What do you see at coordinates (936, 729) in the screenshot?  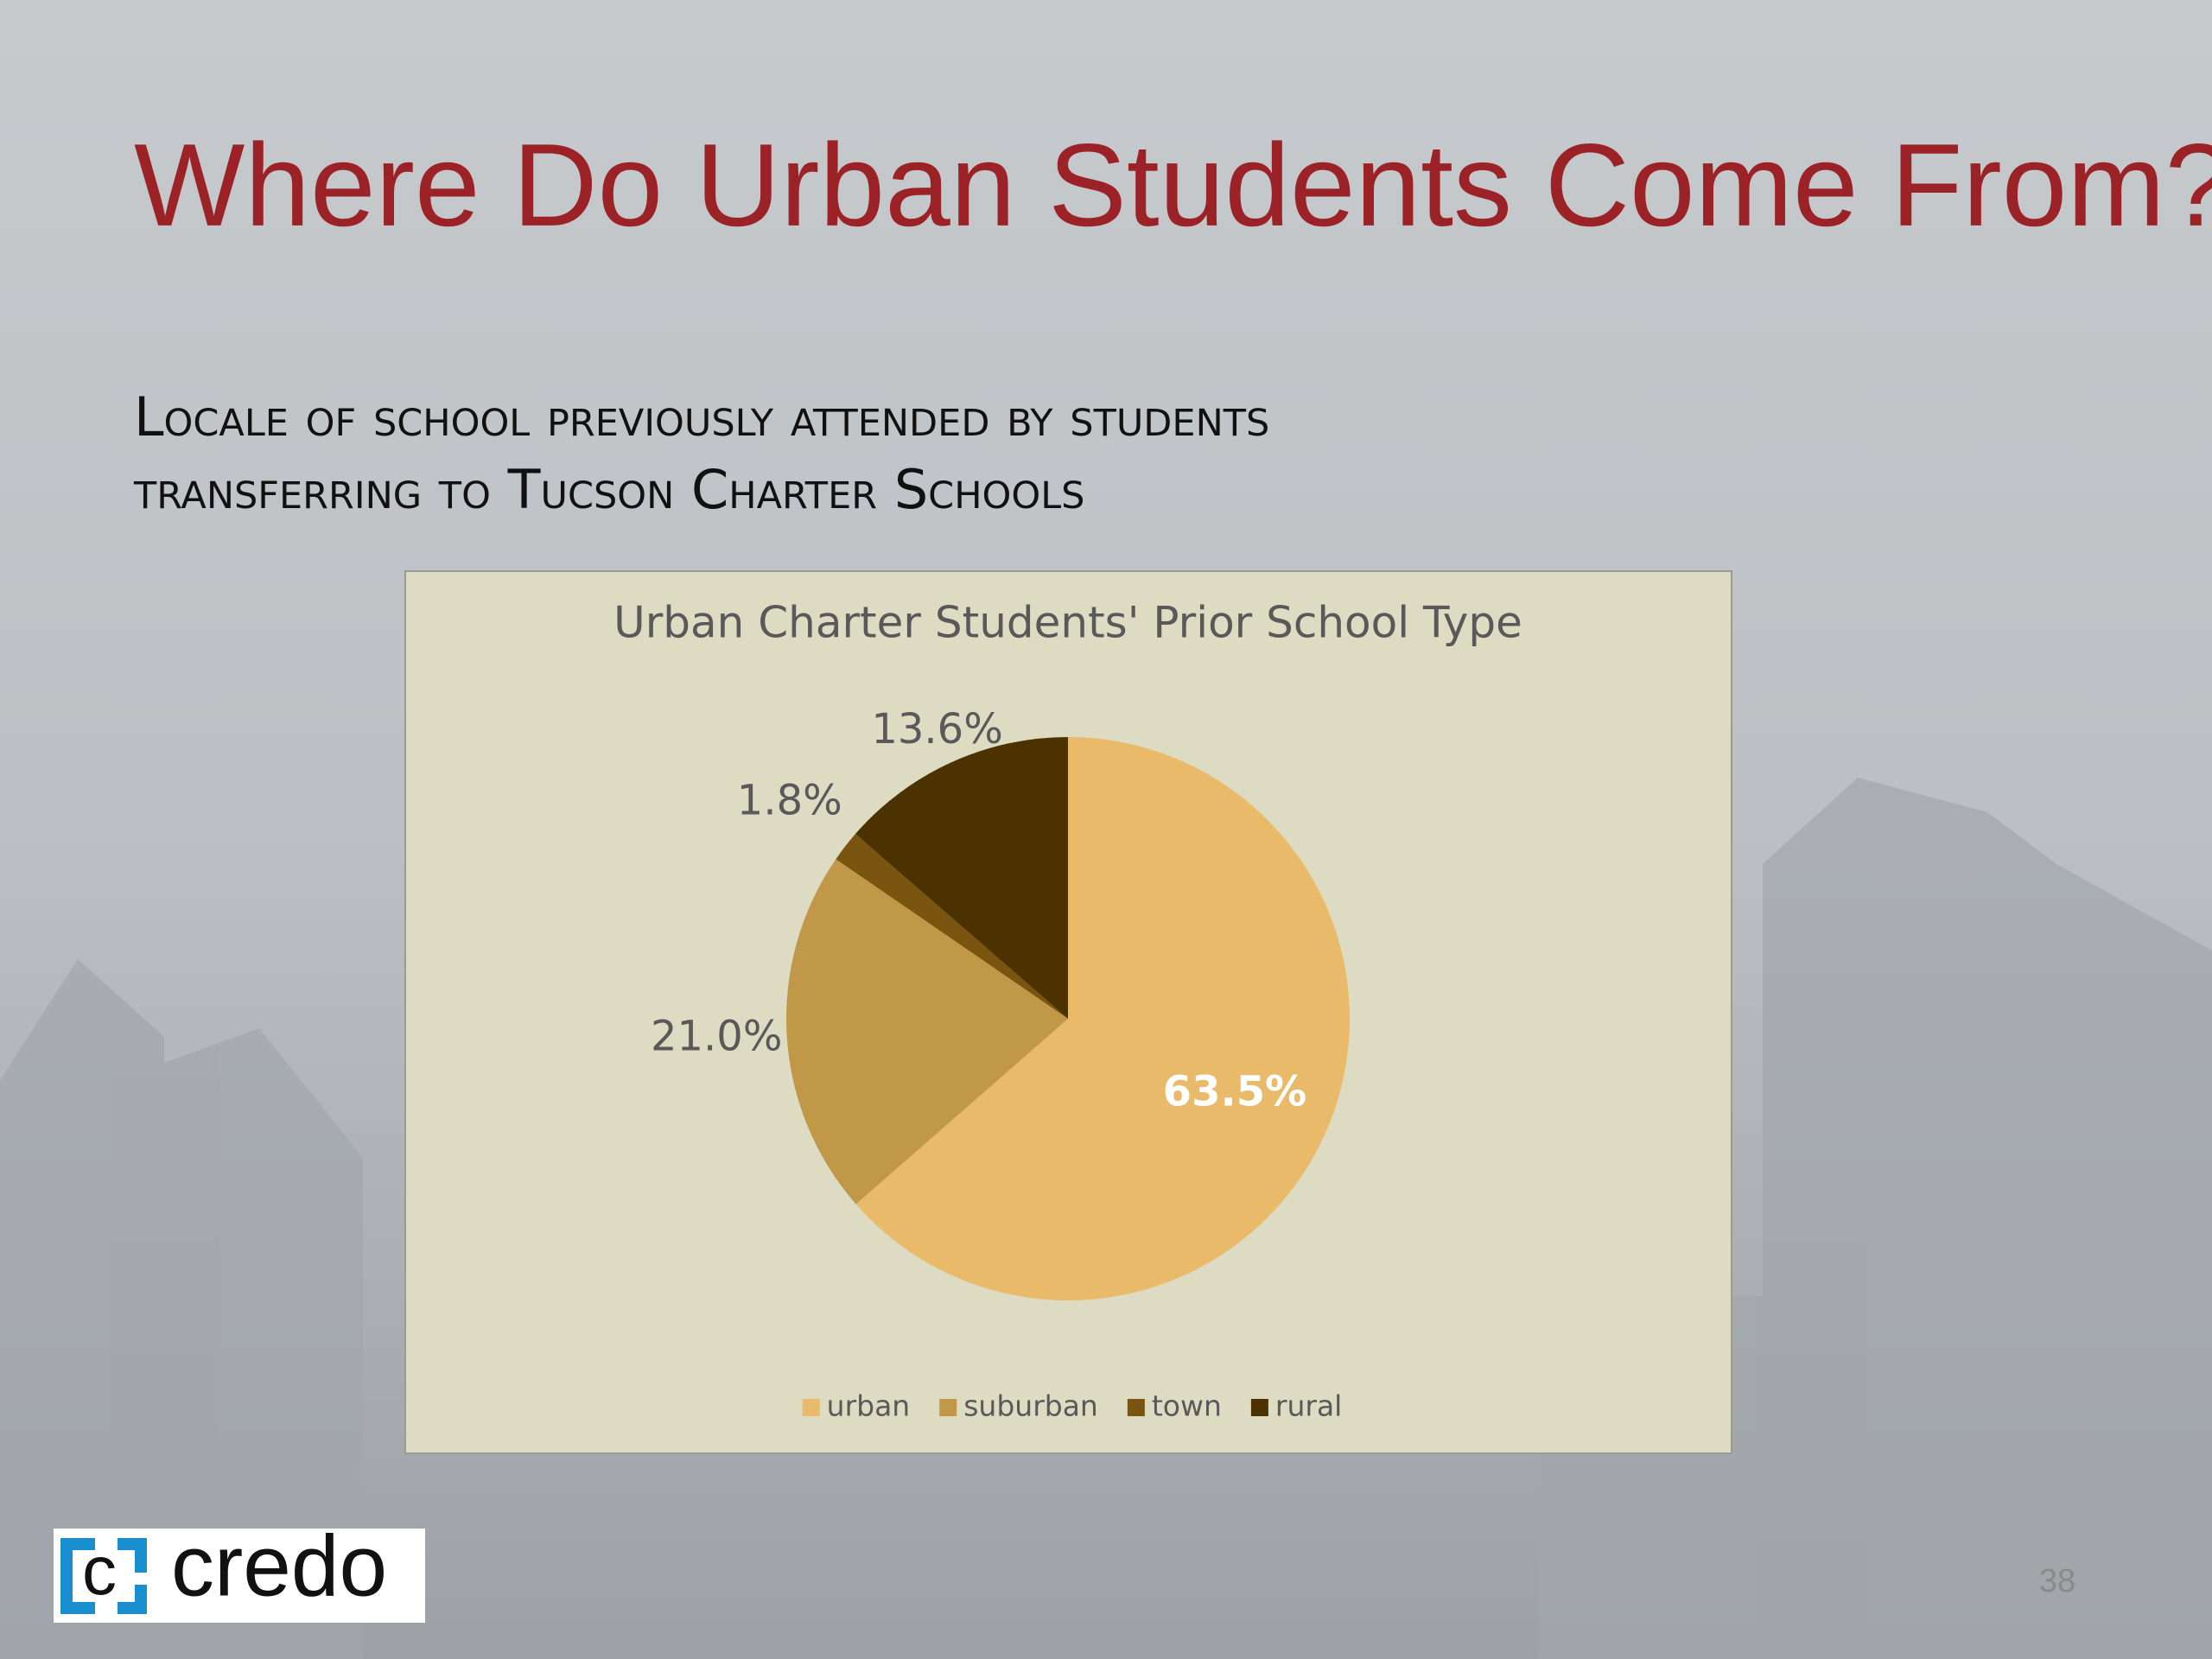 I see `data-label: 13.6%` at bounding box center [936, 729].